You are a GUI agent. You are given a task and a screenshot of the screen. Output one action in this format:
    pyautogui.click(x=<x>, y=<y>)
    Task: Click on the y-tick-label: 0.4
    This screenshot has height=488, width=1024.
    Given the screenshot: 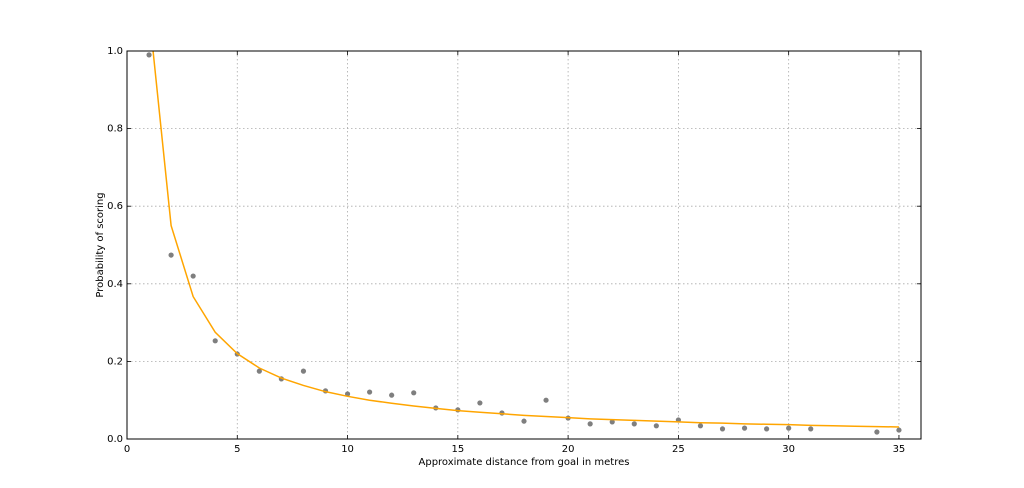 What is the action you would take?
    pyautogui.click(x=115, y=284)
    